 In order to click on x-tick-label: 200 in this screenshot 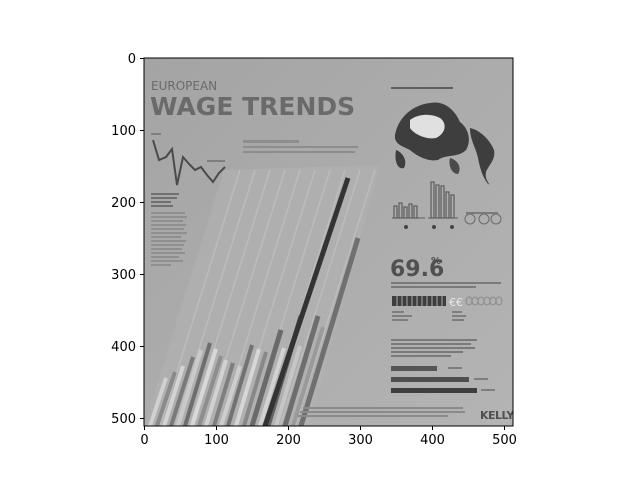, I will do `click(288, 440)`.